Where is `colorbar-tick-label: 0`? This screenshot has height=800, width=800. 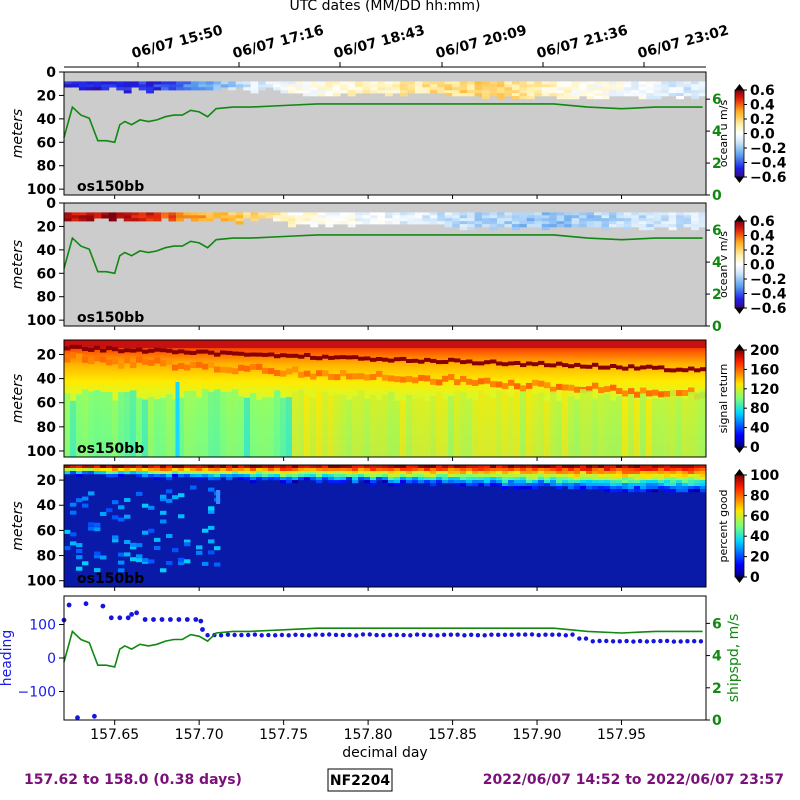
colorbar-tick-label: 0 is located at coordinates (755, 448).